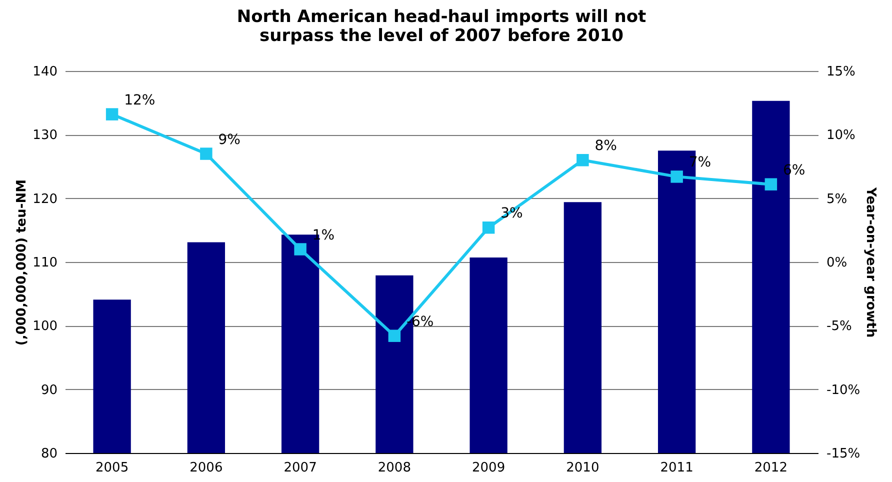 Image resolution: width=892 pixels, height=482 pixels. Describe the element at coordinates (45, 263) in the screenshot. I see `y-tick-label: 110` at that location.